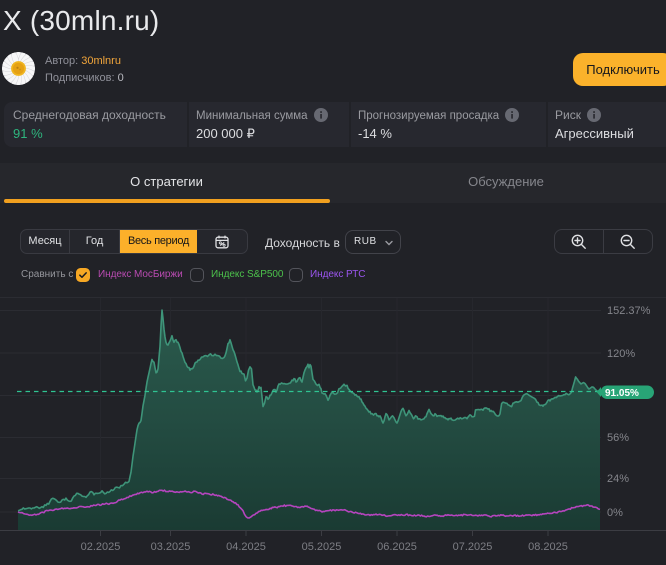 The image size is (666, 565). Describe the element at coordinates (618, 479) in the screenshot. I see `svg-text: 24%` at that location.